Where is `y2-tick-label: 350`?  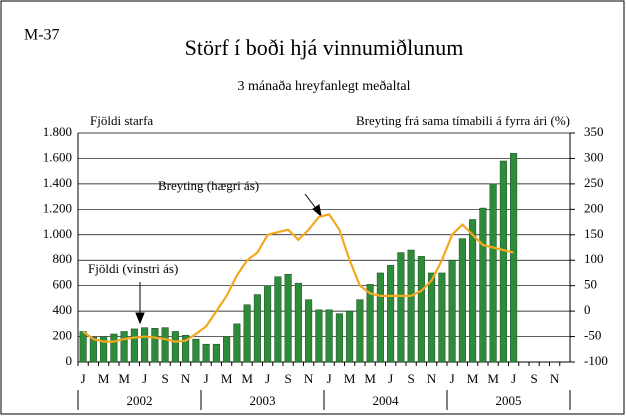 y2-tick-label: 350 is located at coordinates (594, 131).